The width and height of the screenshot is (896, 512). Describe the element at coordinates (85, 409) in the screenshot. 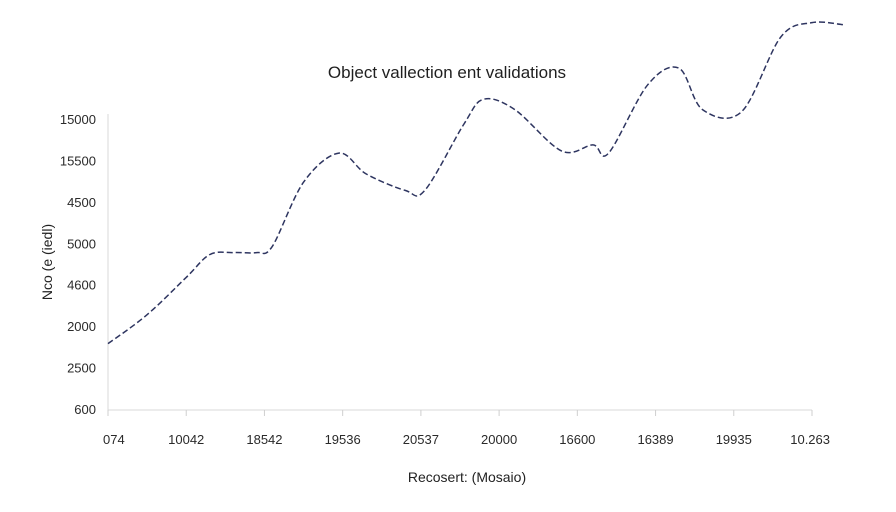

I see `y-tick-label: 600` at that location.